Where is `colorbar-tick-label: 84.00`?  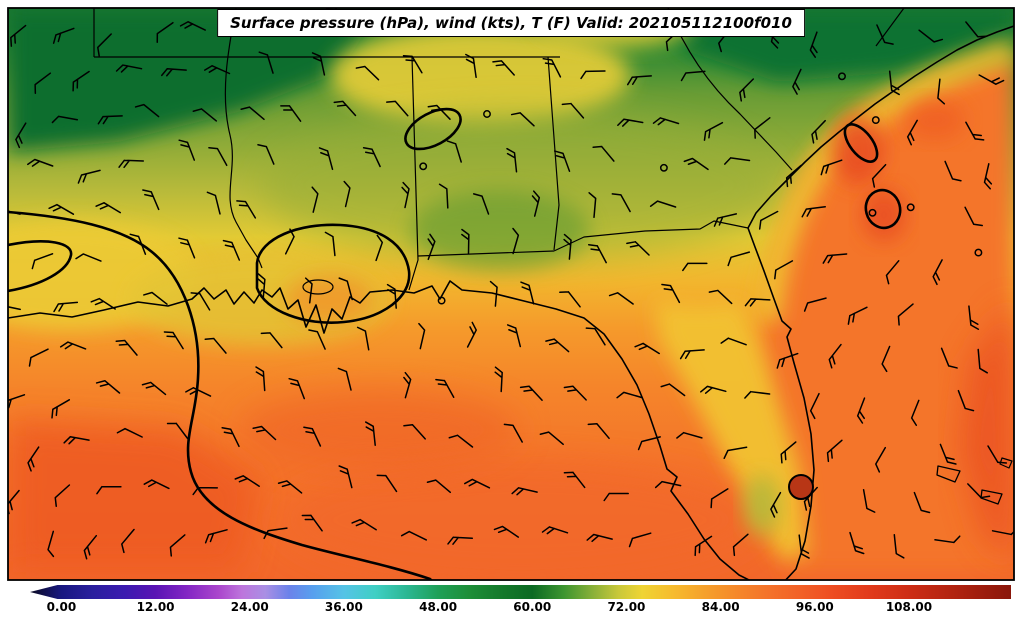 colorbar-tick-label: 84.00 is located at coordinates (720, 607).